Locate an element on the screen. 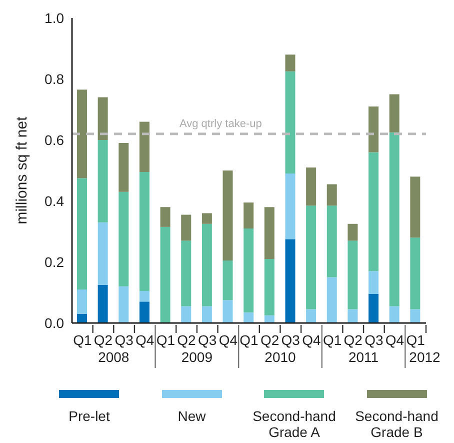 The image size is (454, 443). legend-label: Pre-let is located at coordinates (89, 416).